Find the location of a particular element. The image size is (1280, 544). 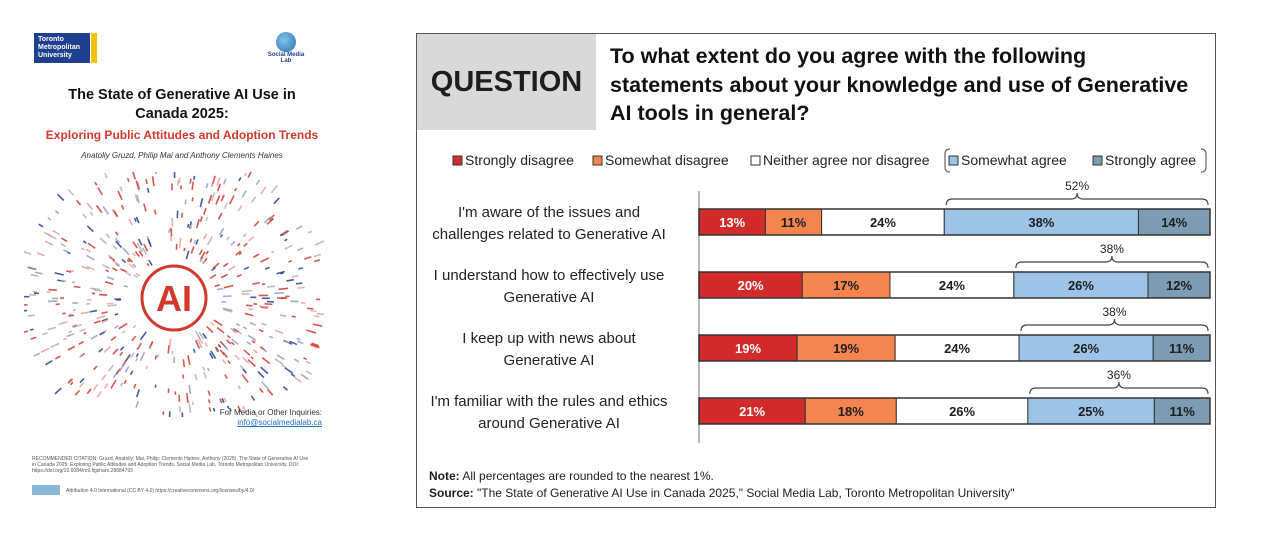

legend-item: Strongly agree is located at coordinates (1144, 160).